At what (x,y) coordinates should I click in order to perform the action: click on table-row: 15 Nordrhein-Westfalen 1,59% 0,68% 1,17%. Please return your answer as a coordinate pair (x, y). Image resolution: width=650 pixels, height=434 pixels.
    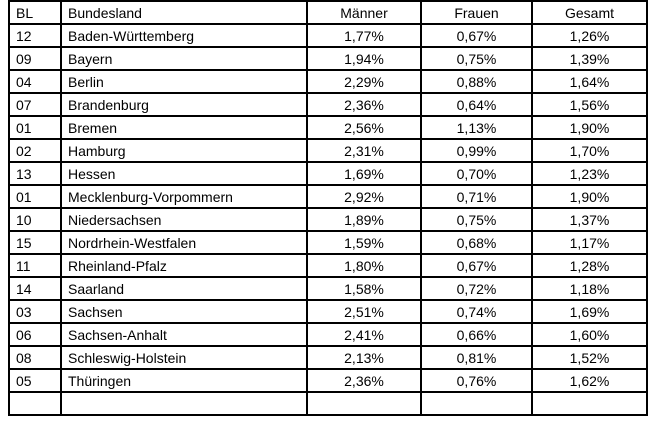
    Looking at the image, I should click on (328, 242).